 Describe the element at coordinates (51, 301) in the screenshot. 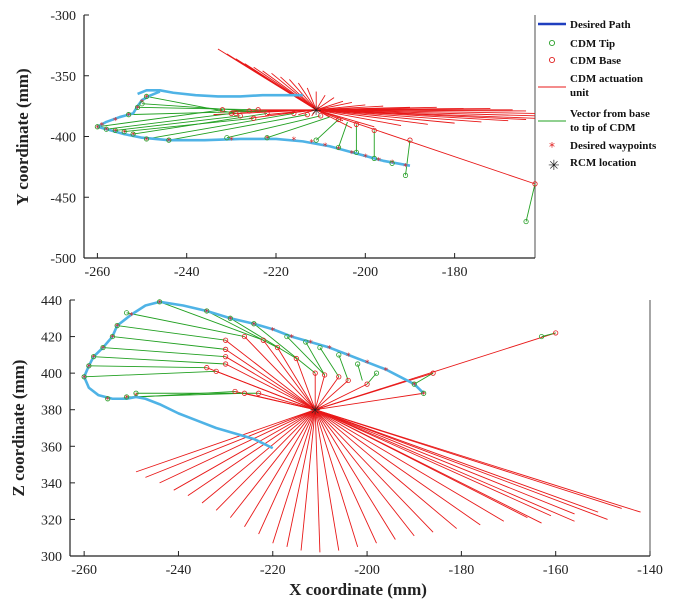

I see `y-tick-label: 440` at that location.